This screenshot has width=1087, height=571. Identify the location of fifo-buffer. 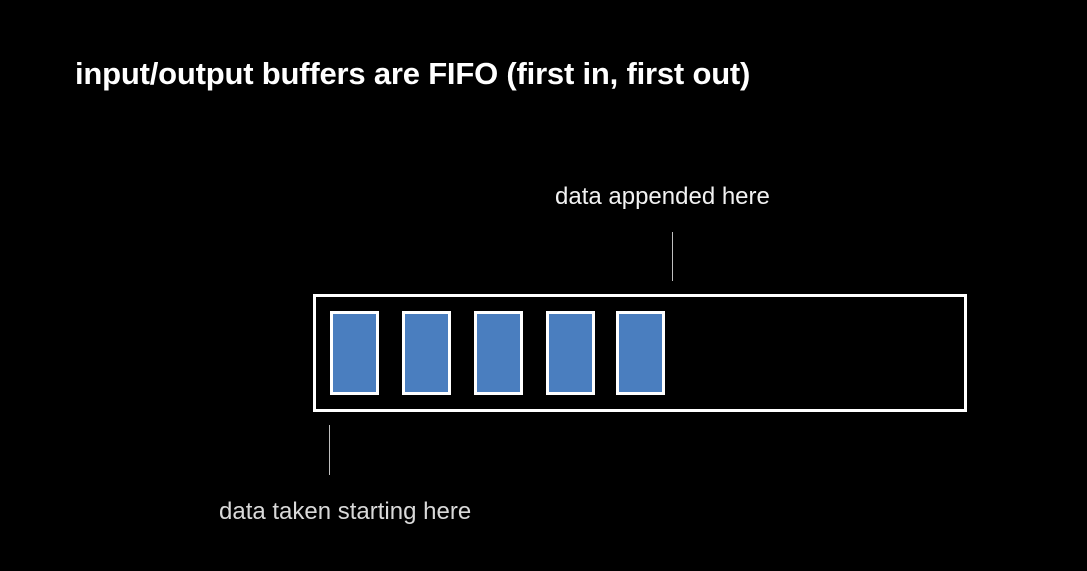
(640, 353).